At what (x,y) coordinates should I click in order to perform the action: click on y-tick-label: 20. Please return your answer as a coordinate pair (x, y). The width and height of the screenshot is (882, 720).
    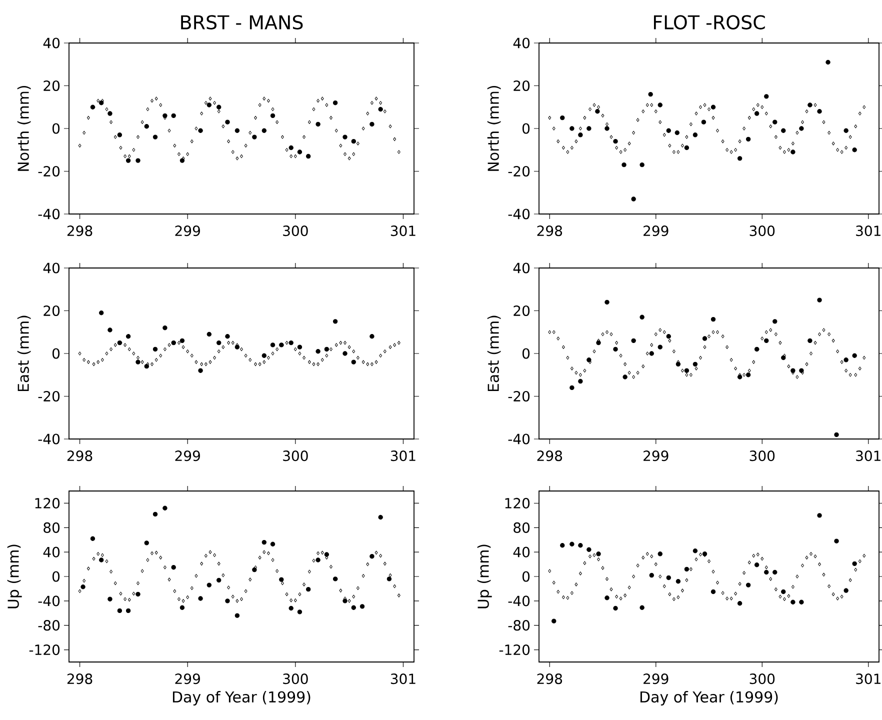
    Looking at the image, I should click on (52, 86).